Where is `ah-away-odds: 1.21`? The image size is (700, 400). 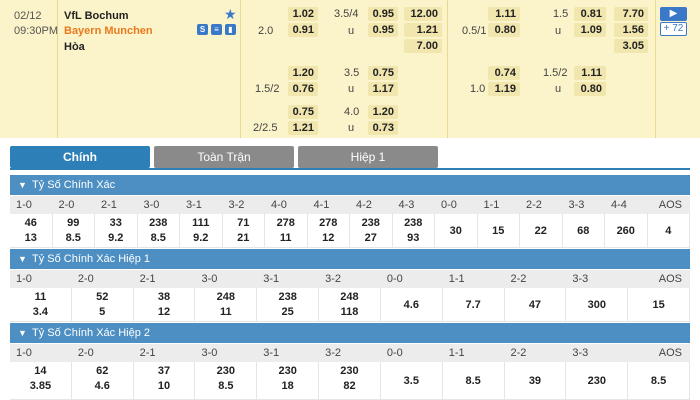
ah-away-odds: 1.21 is located at coordinates (303, 128).